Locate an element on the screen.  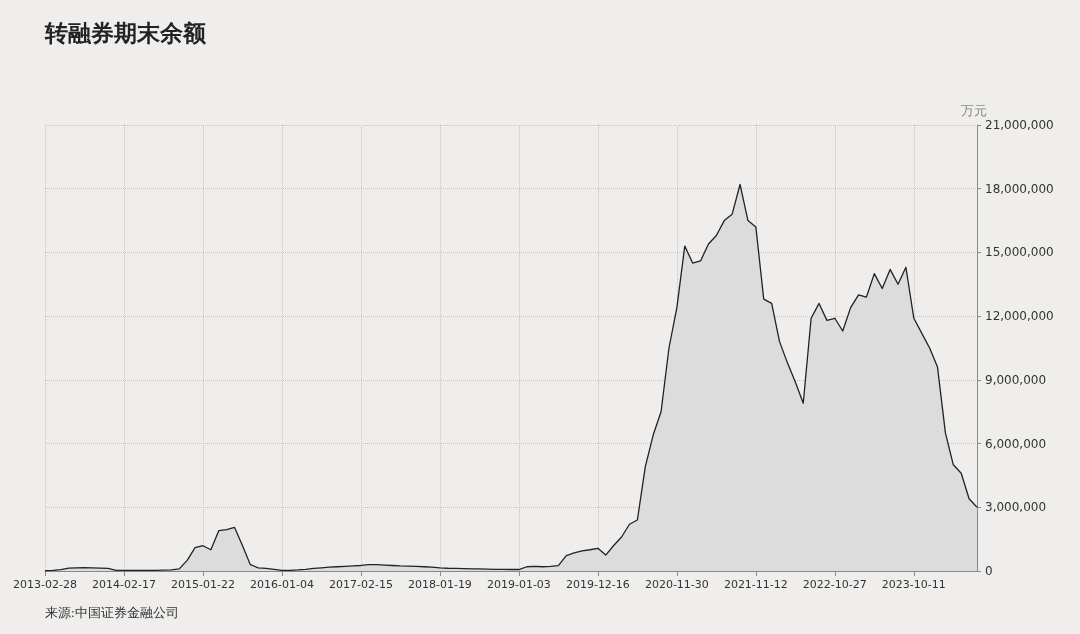
x-tick-label: 2019-12-16 is located at coordinates (597, 584).